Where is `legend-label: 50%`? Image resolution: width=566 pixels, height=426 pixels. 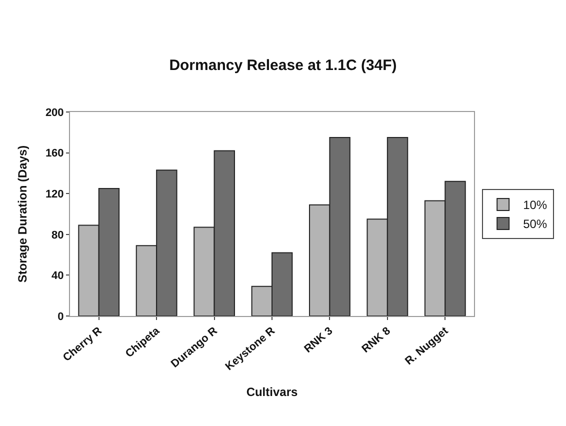 legend-label: 50% is located at coordinates (535, 224).